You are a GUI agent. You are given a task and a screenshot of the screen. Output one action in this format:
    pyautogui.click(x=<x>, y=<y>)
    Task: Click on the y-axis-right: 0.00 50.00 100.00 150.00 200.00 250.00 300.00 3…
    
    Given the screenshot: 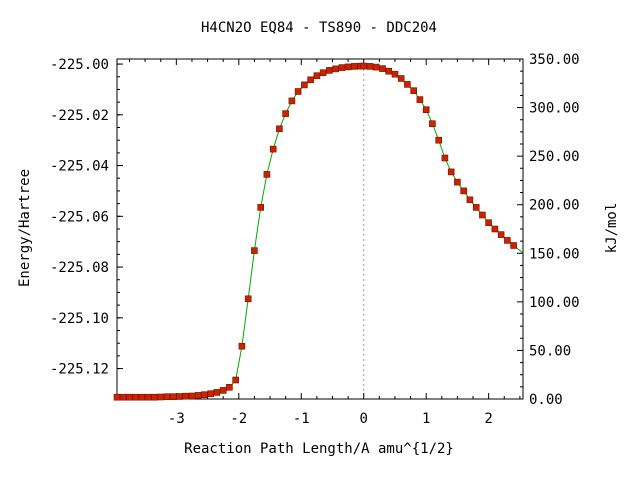 What is the action you would take?
    pyautogui.click(x=548, y=230)
    